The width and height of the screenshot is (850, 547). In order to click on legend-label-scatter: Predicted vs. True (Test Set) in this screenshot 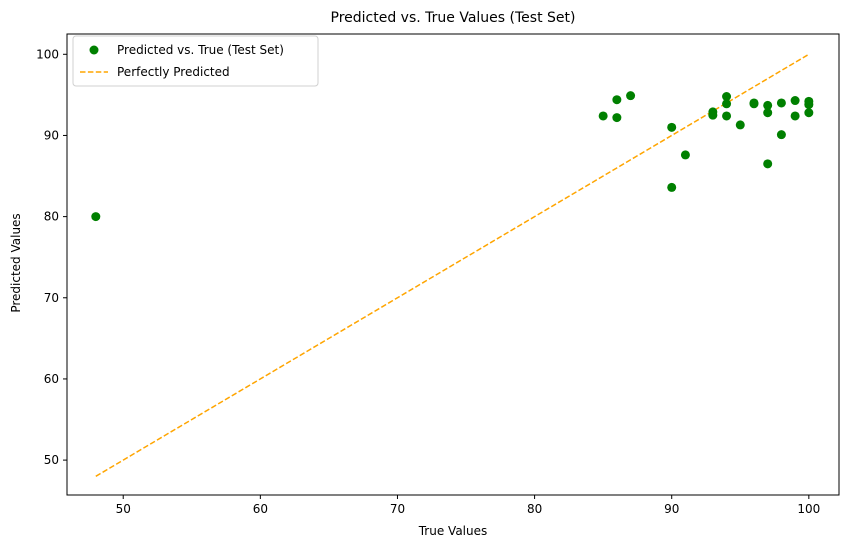, I will do `click(200, 50)`.